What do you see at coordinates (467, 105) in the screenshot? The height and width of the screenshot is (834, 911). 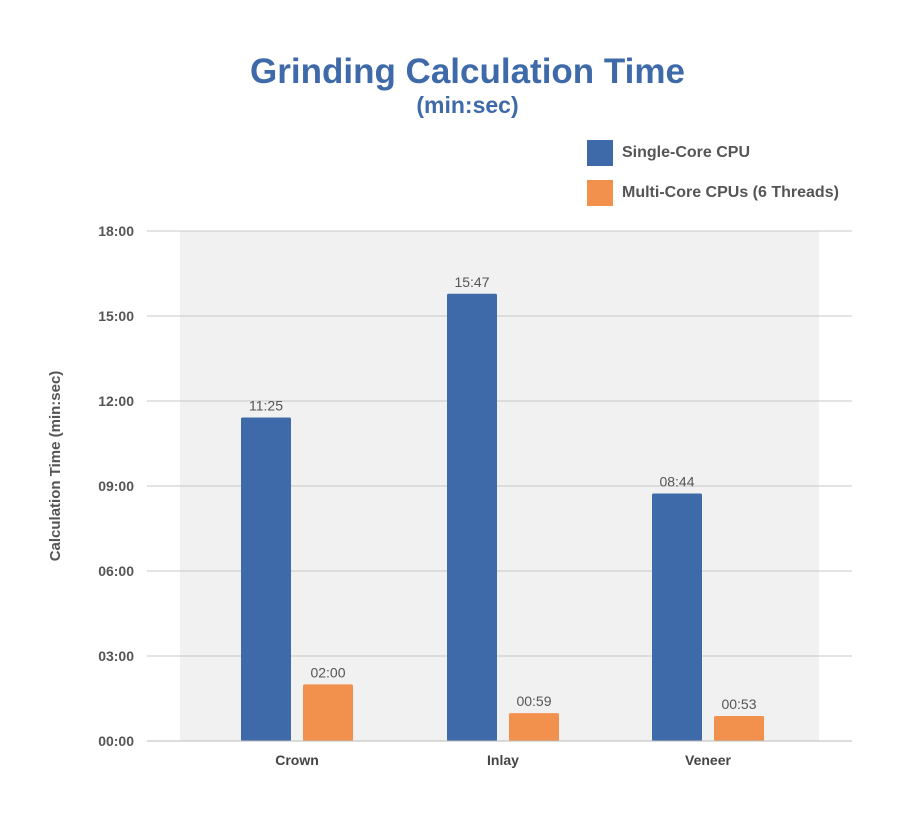 I see `chart-subtitle: (min:sec)` at bounding box center [467, 105].